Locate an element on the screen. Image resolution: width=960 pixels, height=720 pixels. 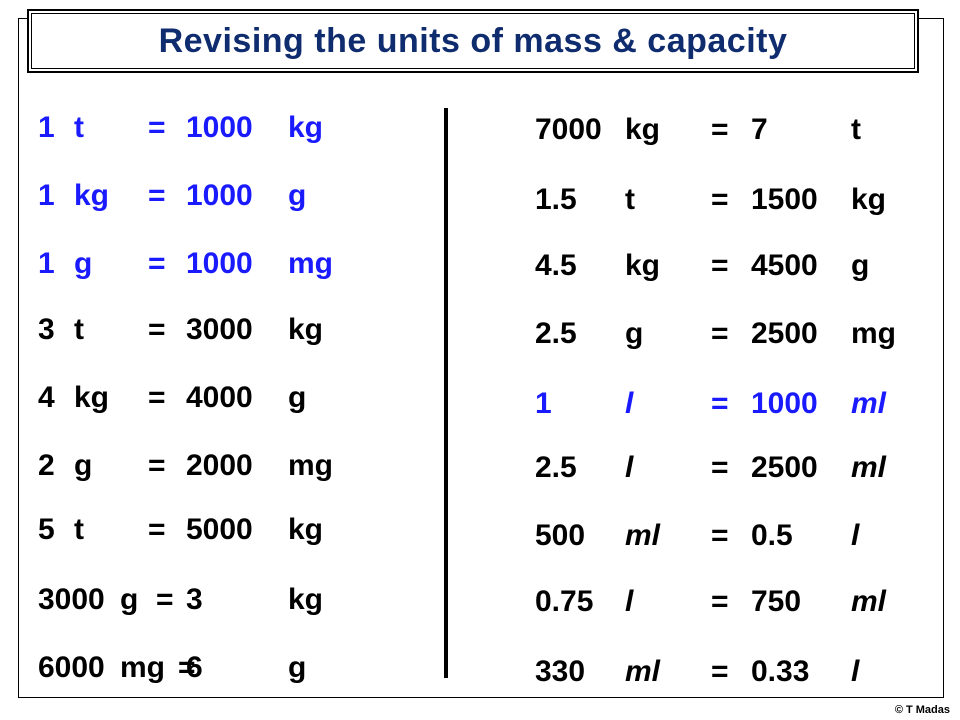
answer: 750 is located at coordinates (776, 601).